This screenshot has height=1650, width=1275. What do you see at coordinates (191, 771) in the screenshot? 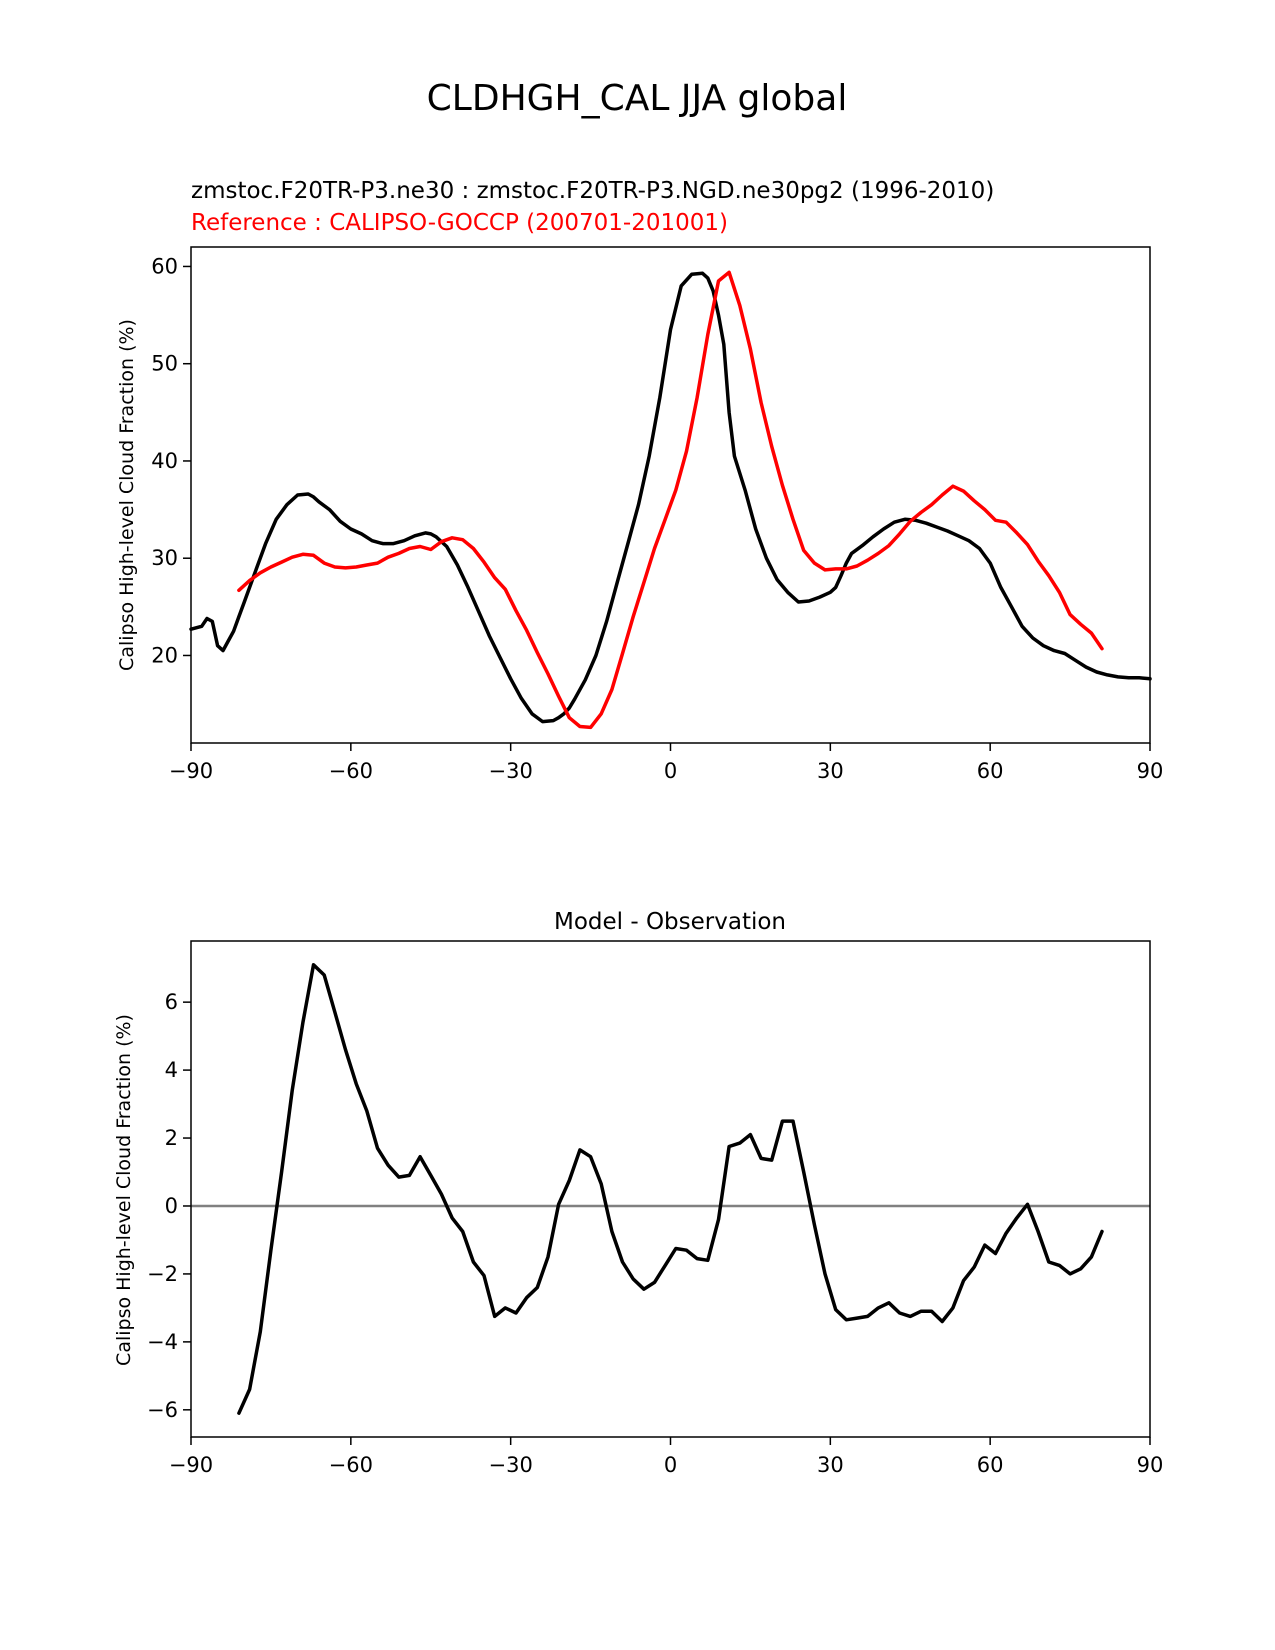
I see `upper-x-tick-label: −90` at bounding box center [191, 771].